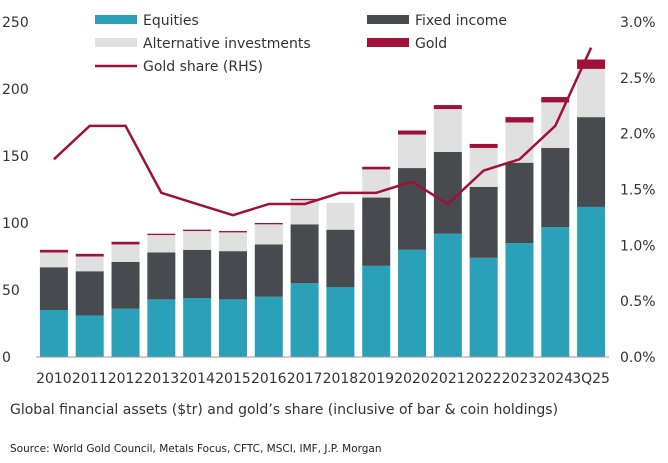 This screenshot has width=668, height=463. What do you see at coordinates (388, 42) in the screenshot?
I see `legend-swatch-gold` at bounding box center [388, 42].